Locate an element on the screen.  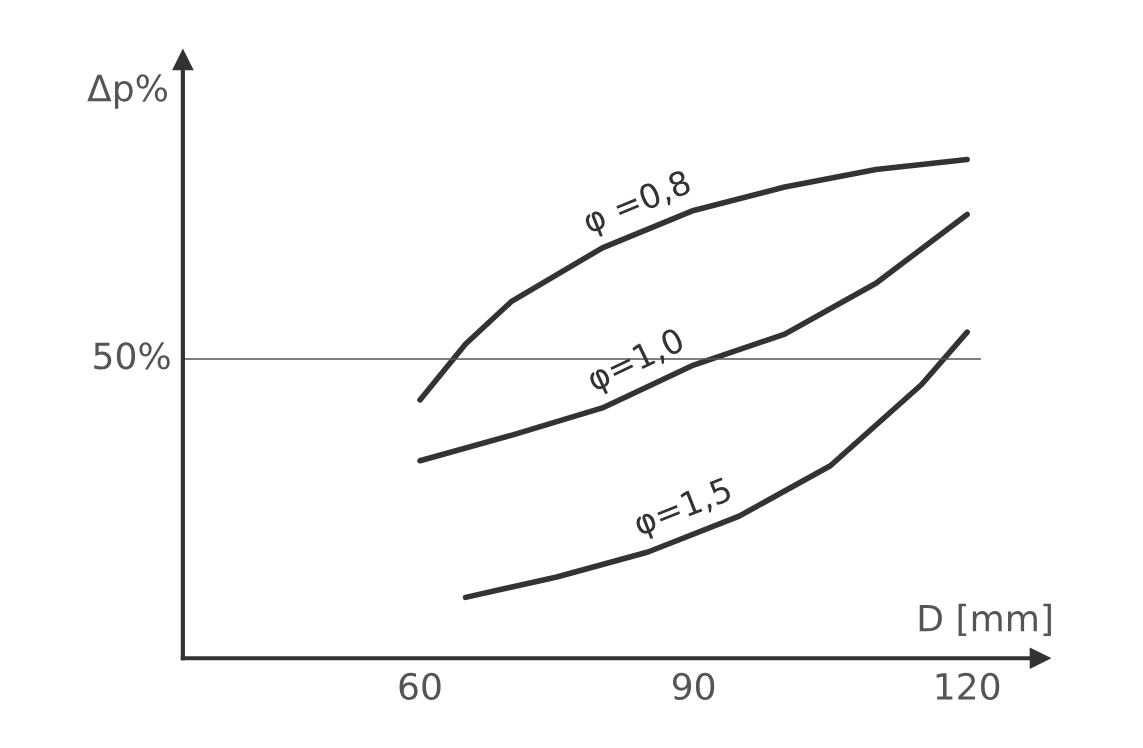
x-tick-label: 120 is located at coordinates (968, 686).